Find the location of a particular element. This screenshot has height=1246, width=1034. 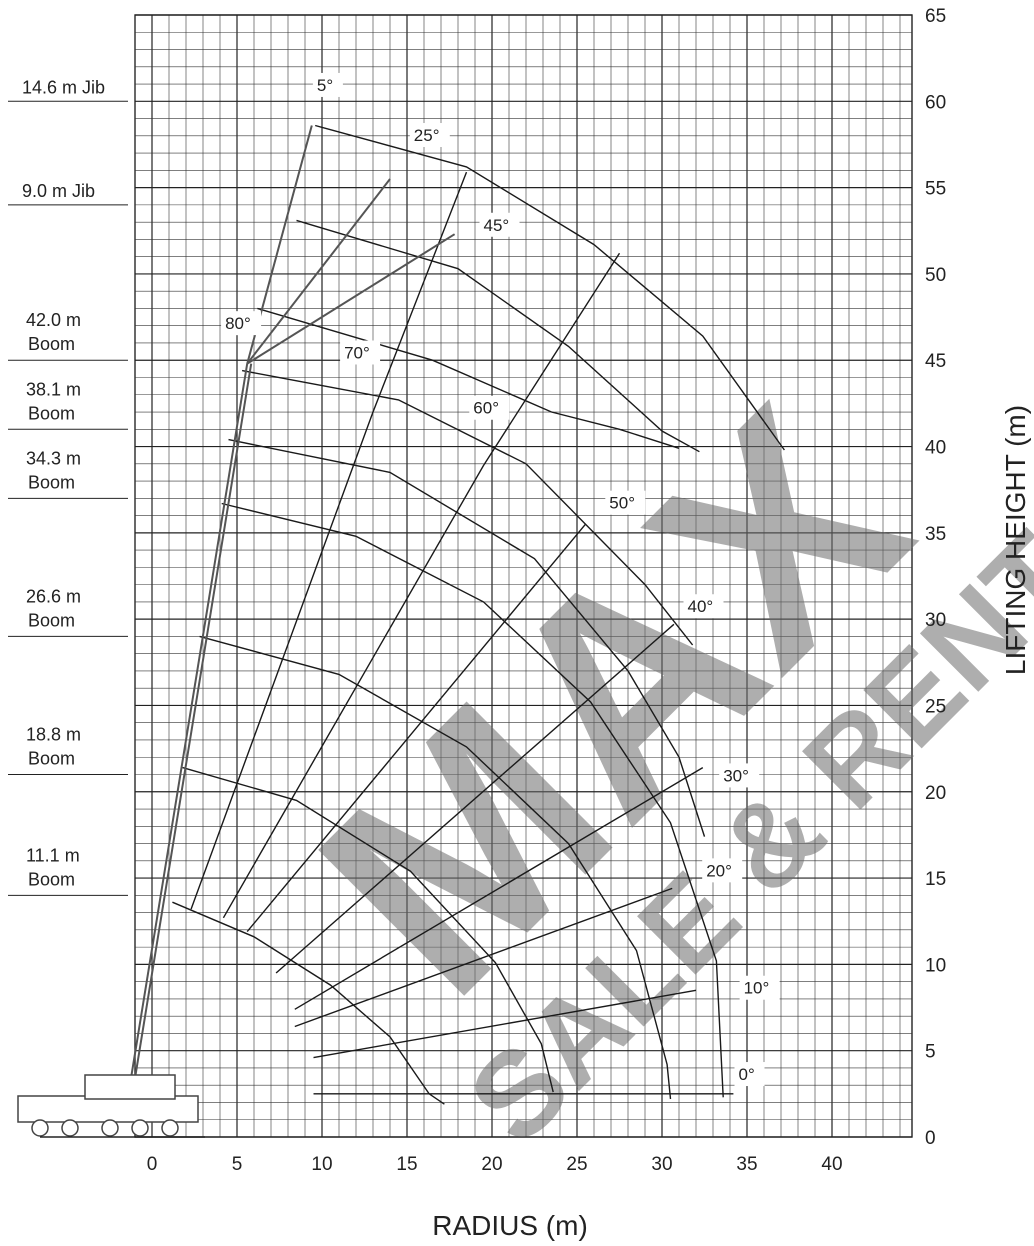

x-tick-label: 15 is located at coordinates (406, 1164).